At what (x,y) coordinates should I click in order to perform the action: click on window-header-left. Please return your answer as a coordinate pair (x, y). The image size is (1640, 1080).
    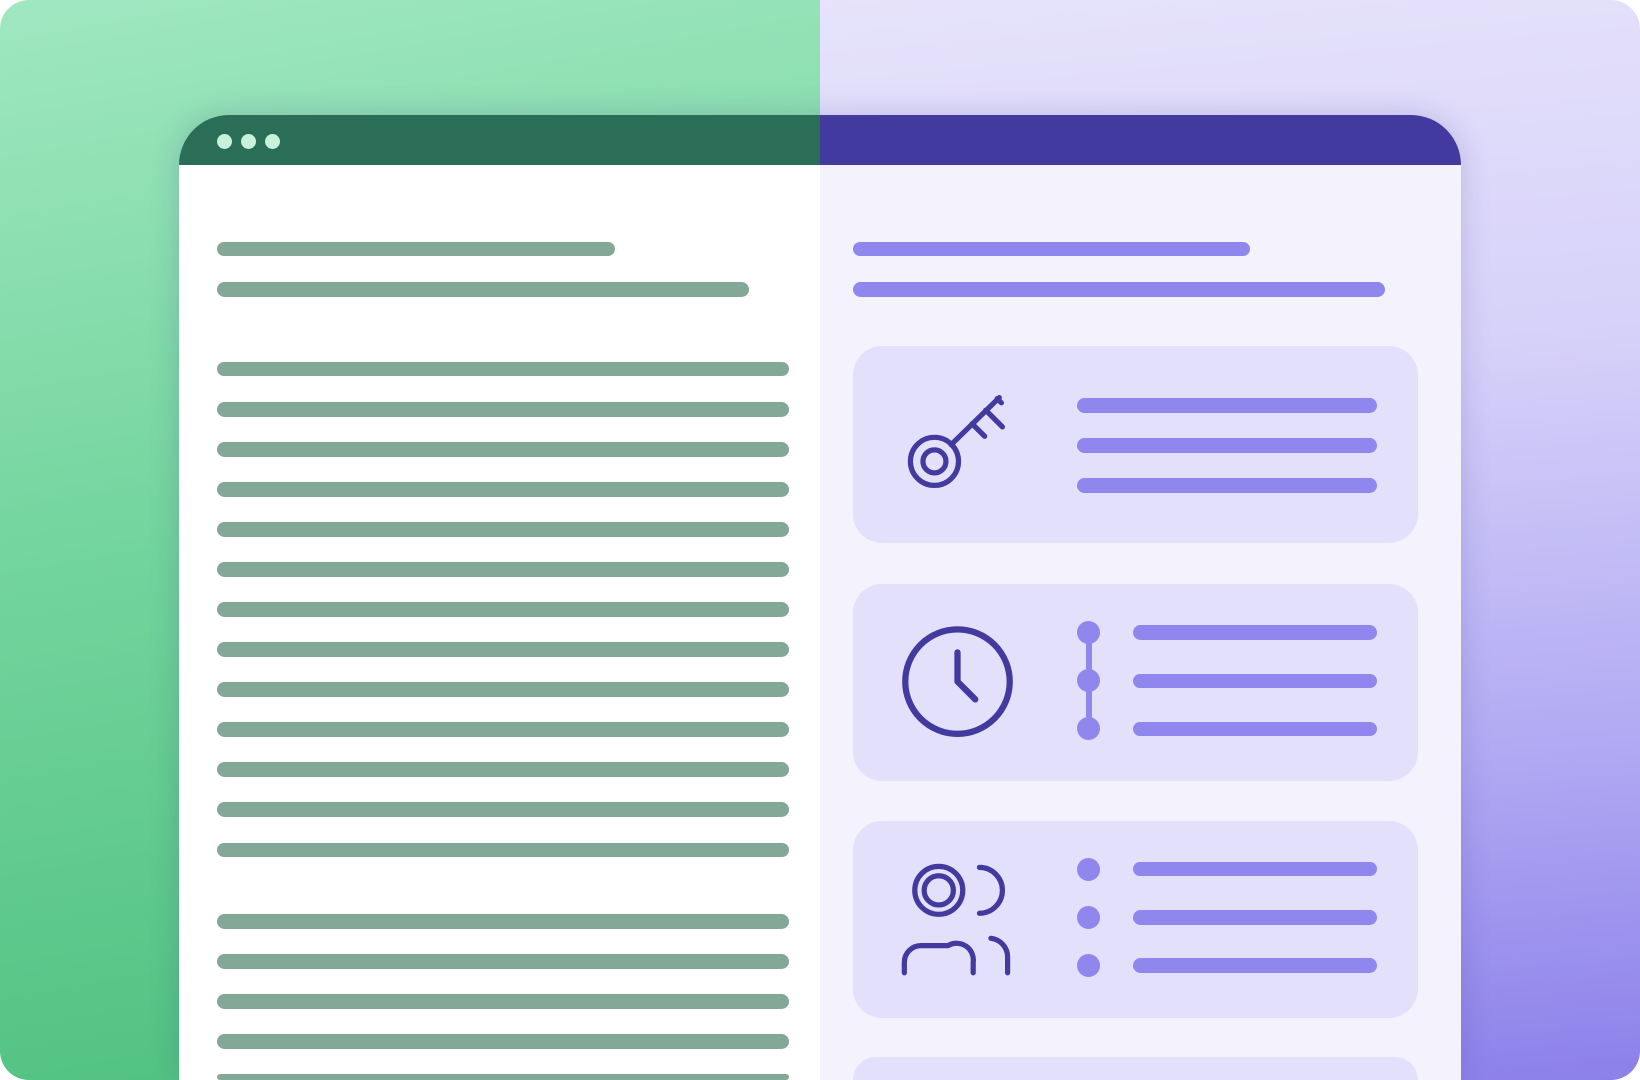
    Looking at the image, I should click on (499, 140).